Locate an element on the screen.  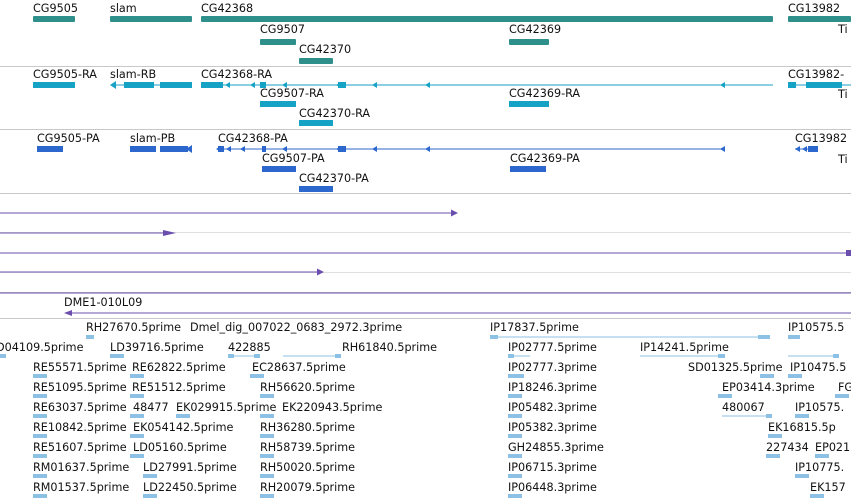
est-label: IP10475.5 is located at coordinates (818, 367).